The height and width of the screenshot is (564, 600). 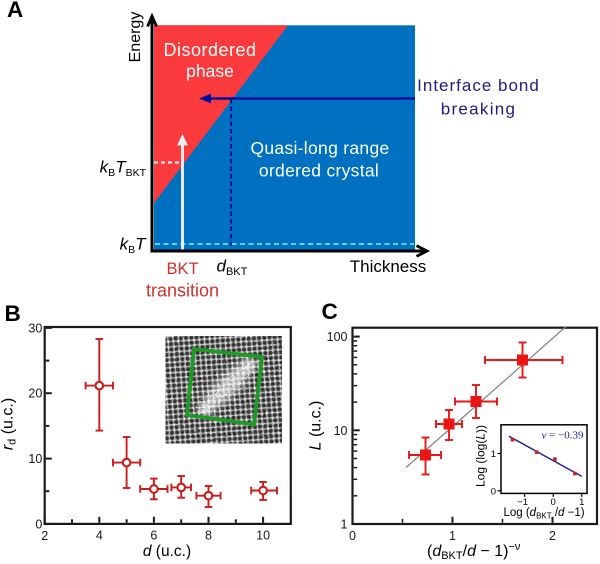 I want to click on svg-text: A, so click(x=15, y=11).